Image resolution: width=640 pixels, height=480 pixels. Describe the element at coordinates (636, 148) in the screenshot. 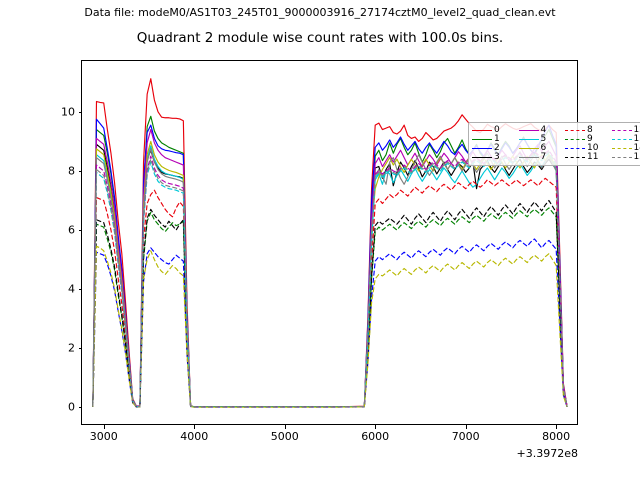

I see `legend-label-14: 14` at that location.